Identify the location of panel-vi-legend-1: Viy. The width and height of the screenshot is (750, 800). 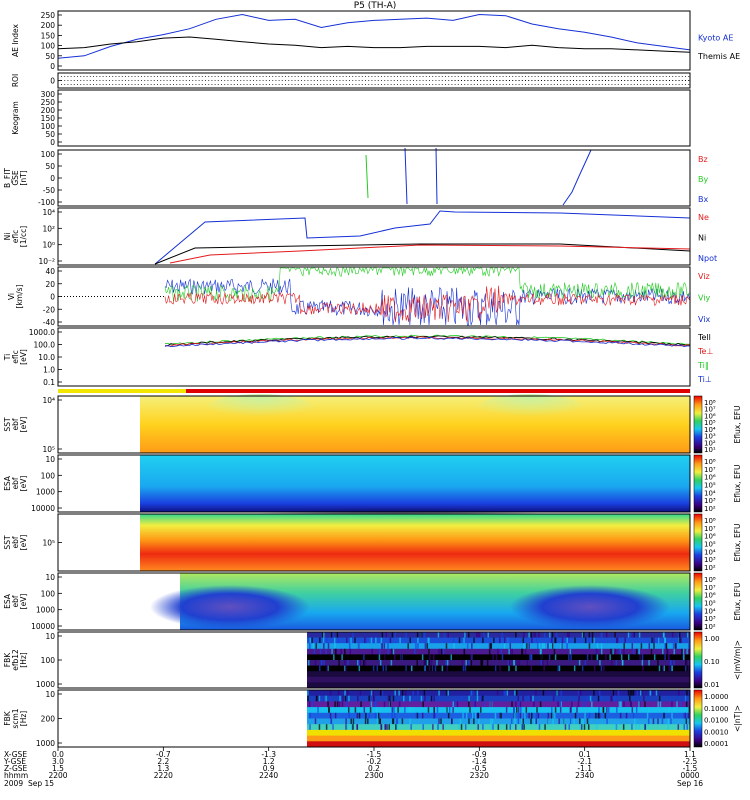
(704, 298).